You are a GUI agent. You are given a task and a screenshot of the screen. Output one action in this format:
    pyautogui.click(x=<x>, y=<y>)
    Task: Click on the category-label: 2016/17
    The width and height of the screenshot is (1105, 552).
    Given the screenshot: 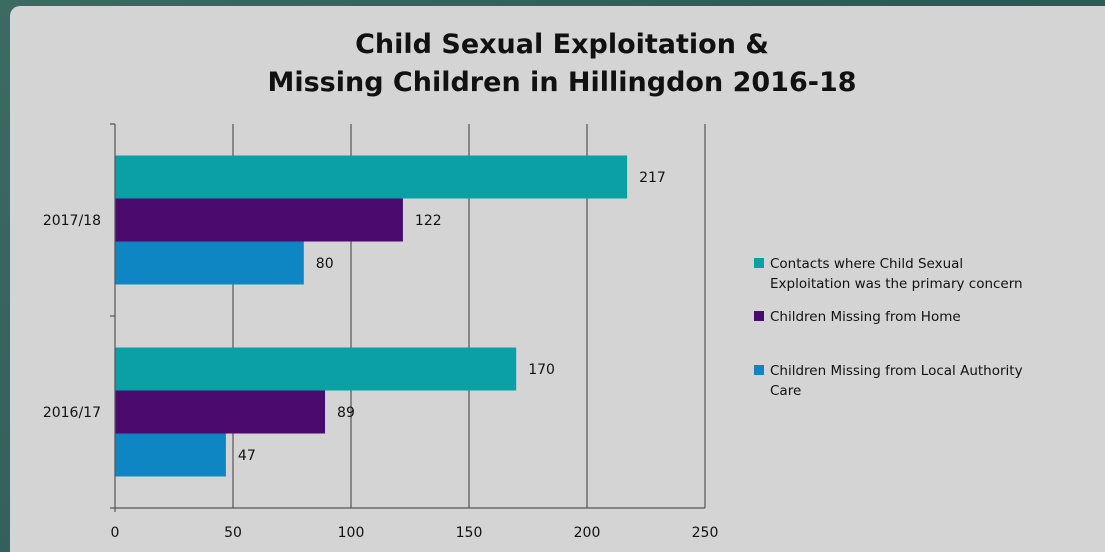 What is the action you would take?
    pyautogui.click(x=72, y=413)
    